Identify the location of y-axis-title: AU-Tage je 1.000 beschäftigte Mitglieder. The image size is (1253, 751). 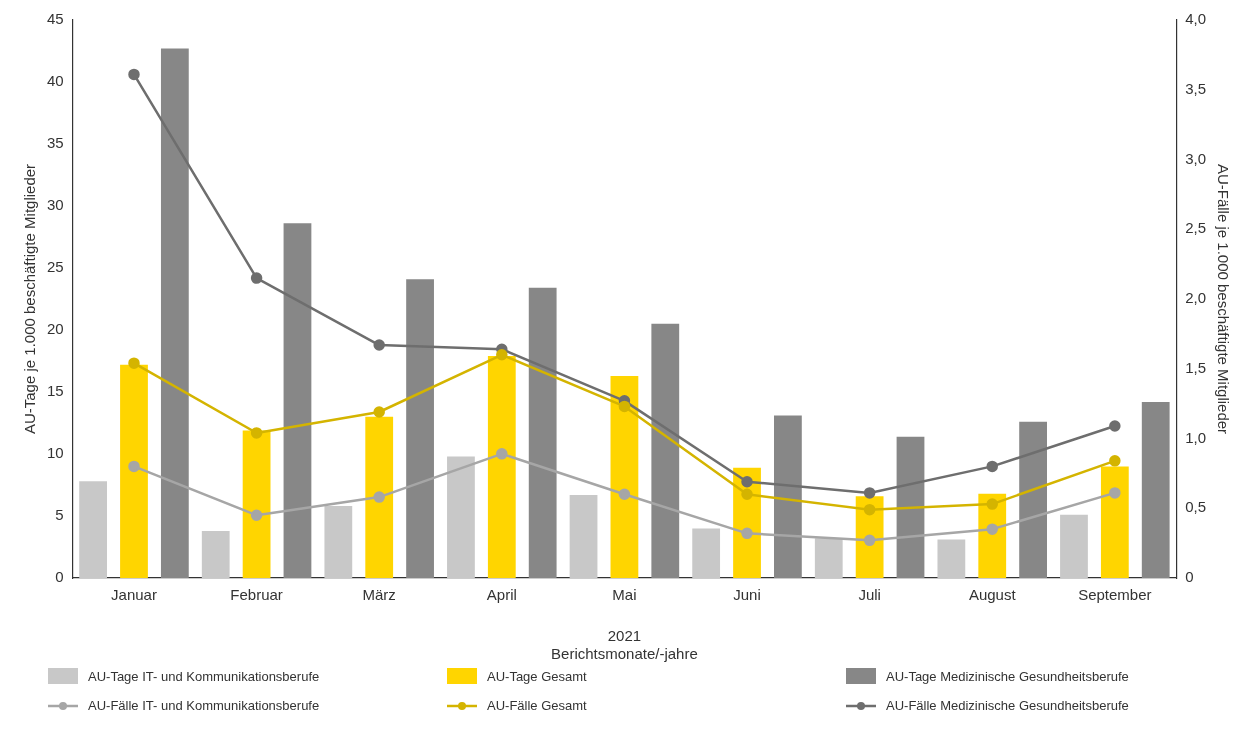
(30, 299).